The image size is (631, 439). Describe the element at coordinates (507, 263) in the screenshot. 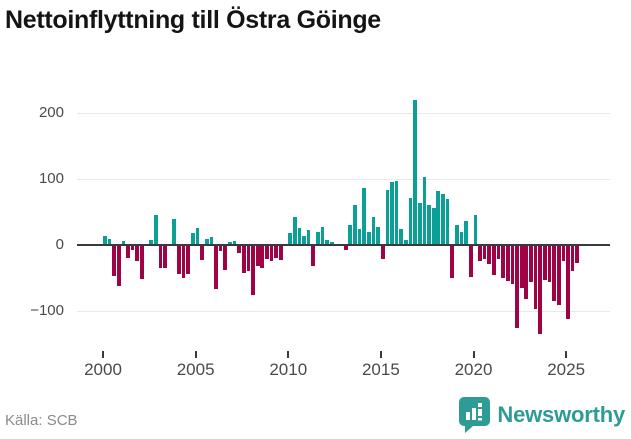

I see `bar-2021K4` at that location.